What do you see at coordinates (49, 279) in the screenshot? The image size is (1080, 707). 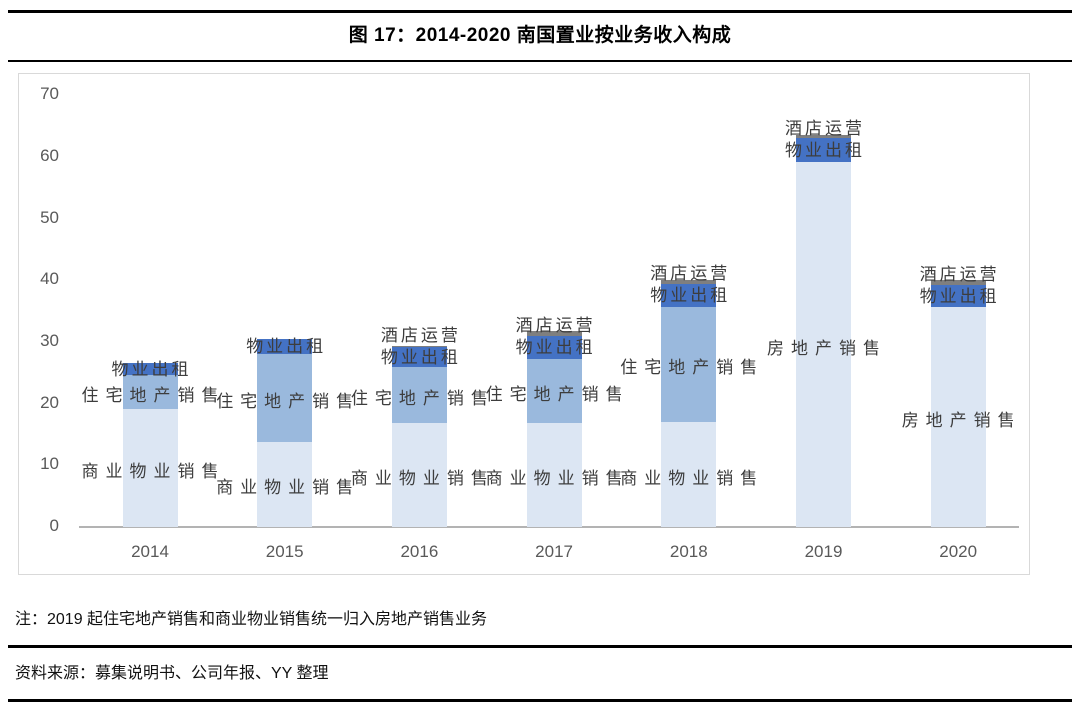 I see `y-axis-tick-label: 40` at bounding box center [49, 279].